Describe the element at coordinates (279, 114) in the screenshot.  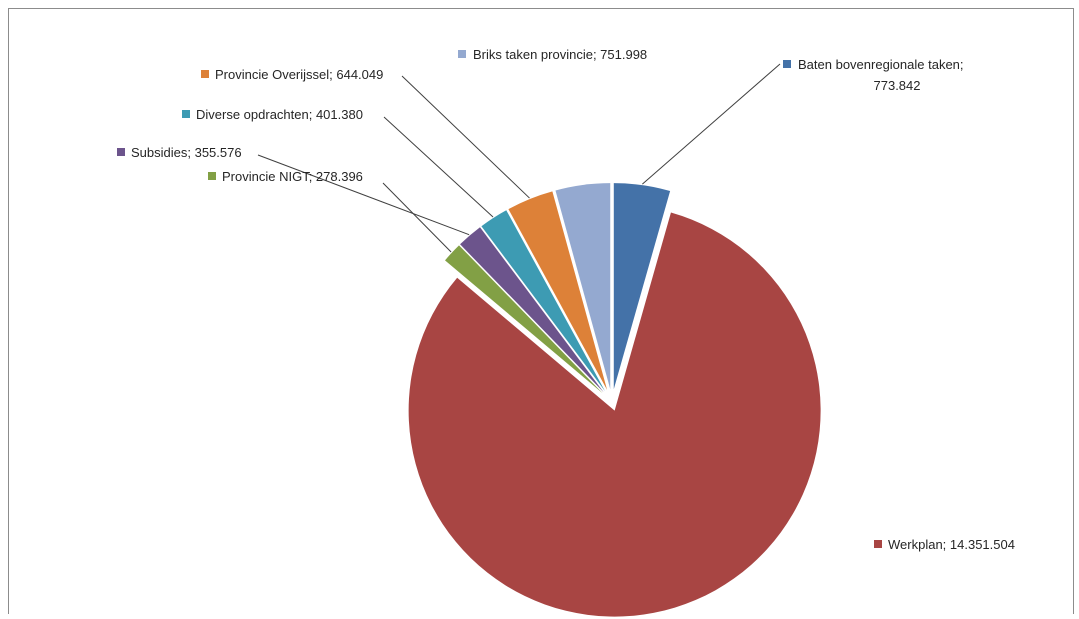
I see `label-diverse-opdrachten: Diverse opdrachten; 401.380` at that location.